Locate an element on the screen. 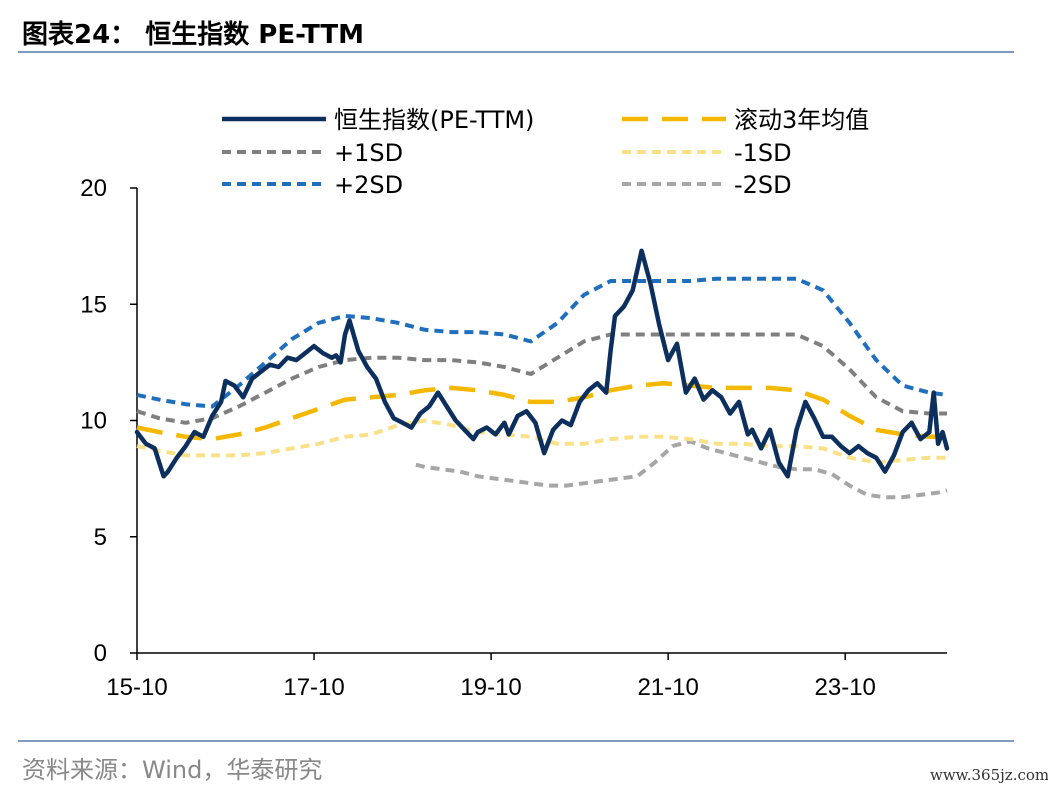 This screenshot has width=1048, height=792. legend-label-2: +1SD is located at coordinates (368, 153).